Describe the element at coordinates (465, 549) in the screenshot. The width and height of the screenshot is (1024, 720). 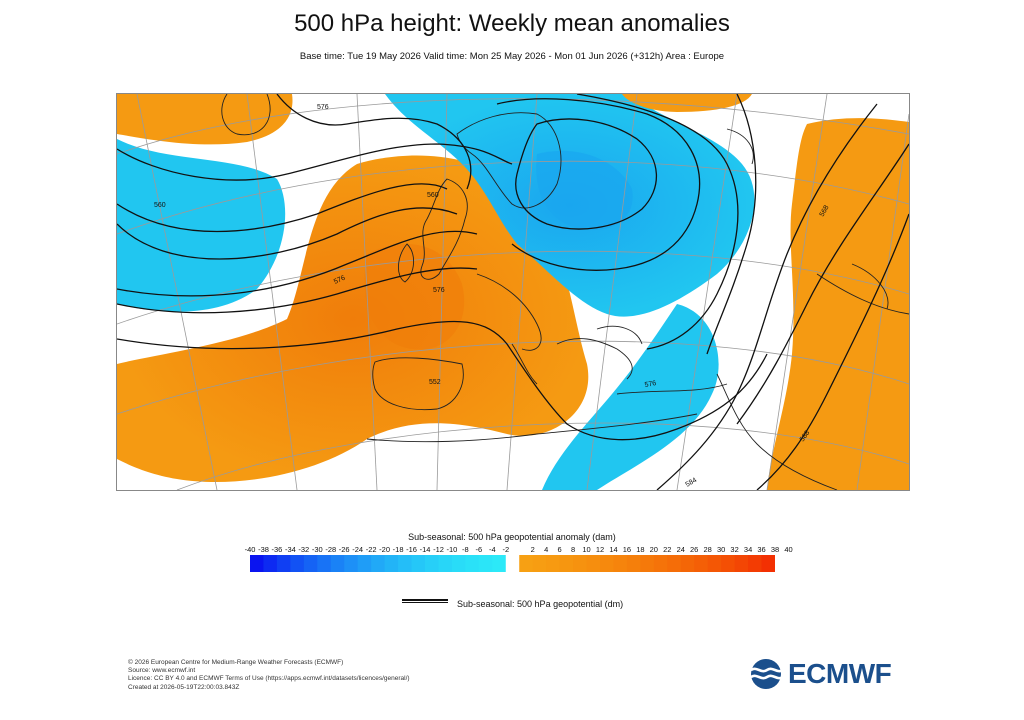
I see `colorbar-tick-label: -8` at that location.